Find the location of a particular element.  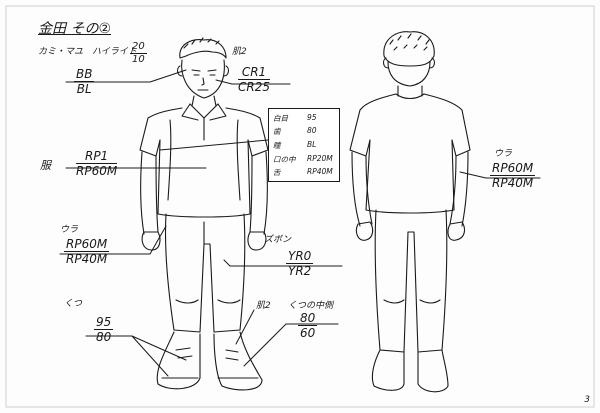

inner-fraction-den: RP40M is located at coordinates (87, 259).